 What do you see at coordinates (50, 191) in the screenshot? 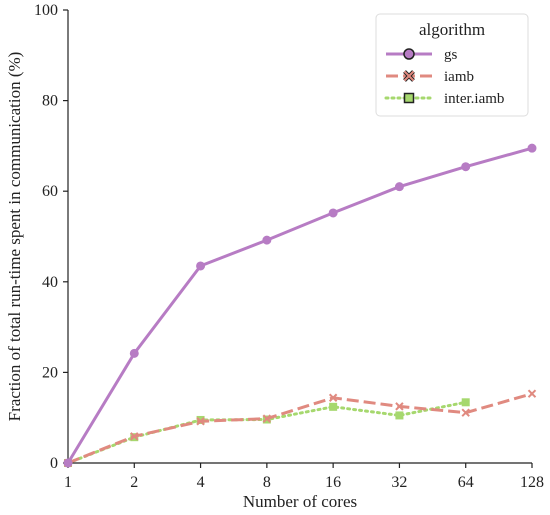
I see `y-tick-label: 60` at bounding box center [50, 191].